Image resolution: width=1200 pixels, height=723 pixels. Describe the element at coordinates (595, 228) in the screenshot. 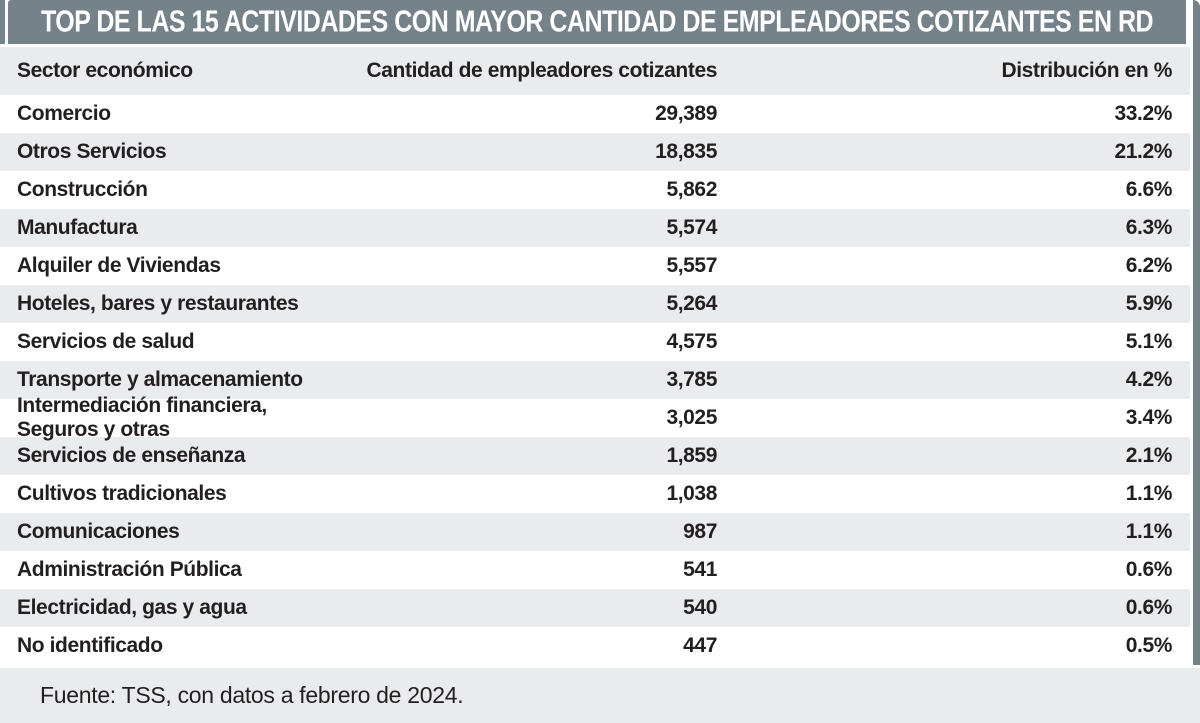

I see `table-row: Manufactura 5,574 6.3%` at that location.